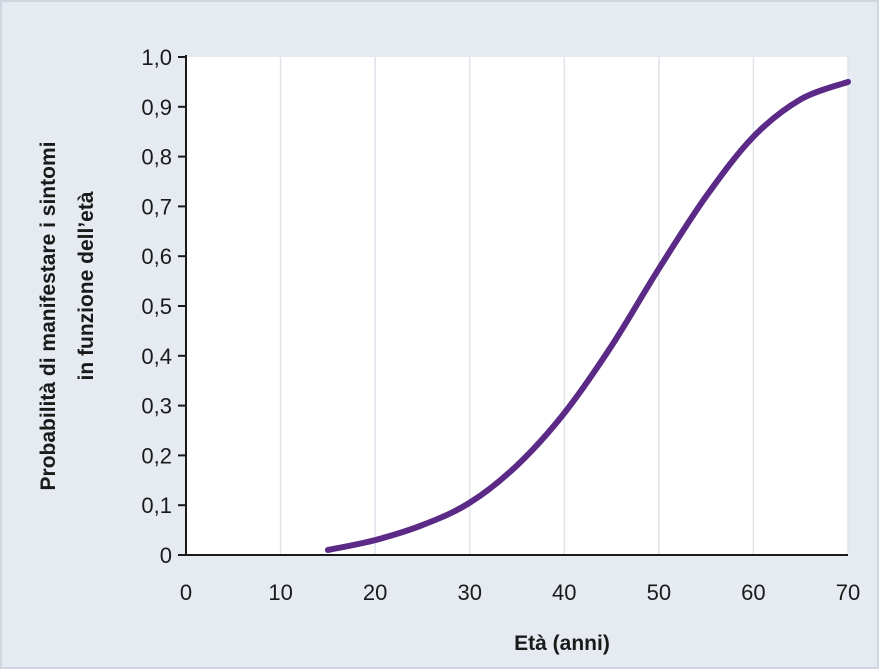 The height and width of the screenshot is (671, 879). I want to click on x-tick-label: 50, so click(659, 592).